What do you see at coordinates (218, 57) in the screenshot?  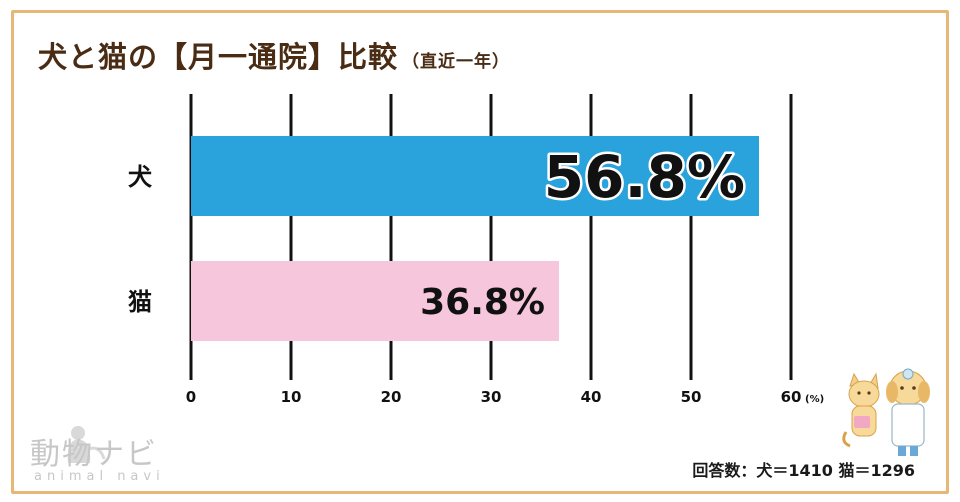 I see `chart-title-text: 犬と猫の【月一通院】比較` at bounding box center [218, 57].